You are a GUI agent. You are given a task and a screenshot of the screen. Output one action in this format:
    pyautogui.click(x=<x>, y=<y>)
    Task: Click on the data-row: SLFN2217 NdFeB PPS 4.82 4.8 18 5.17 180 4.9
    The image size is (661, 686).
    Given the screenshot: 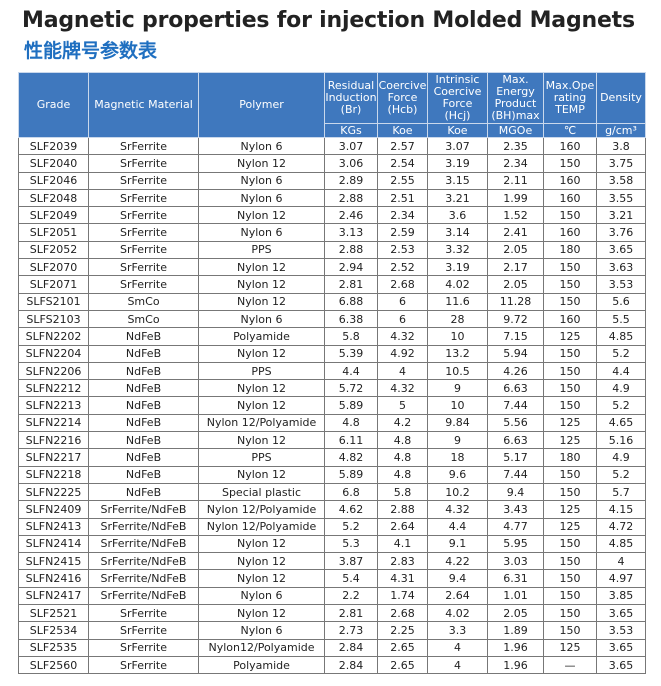 What is the action you would take?
    pyautogui.click(x=332, y=457)
    